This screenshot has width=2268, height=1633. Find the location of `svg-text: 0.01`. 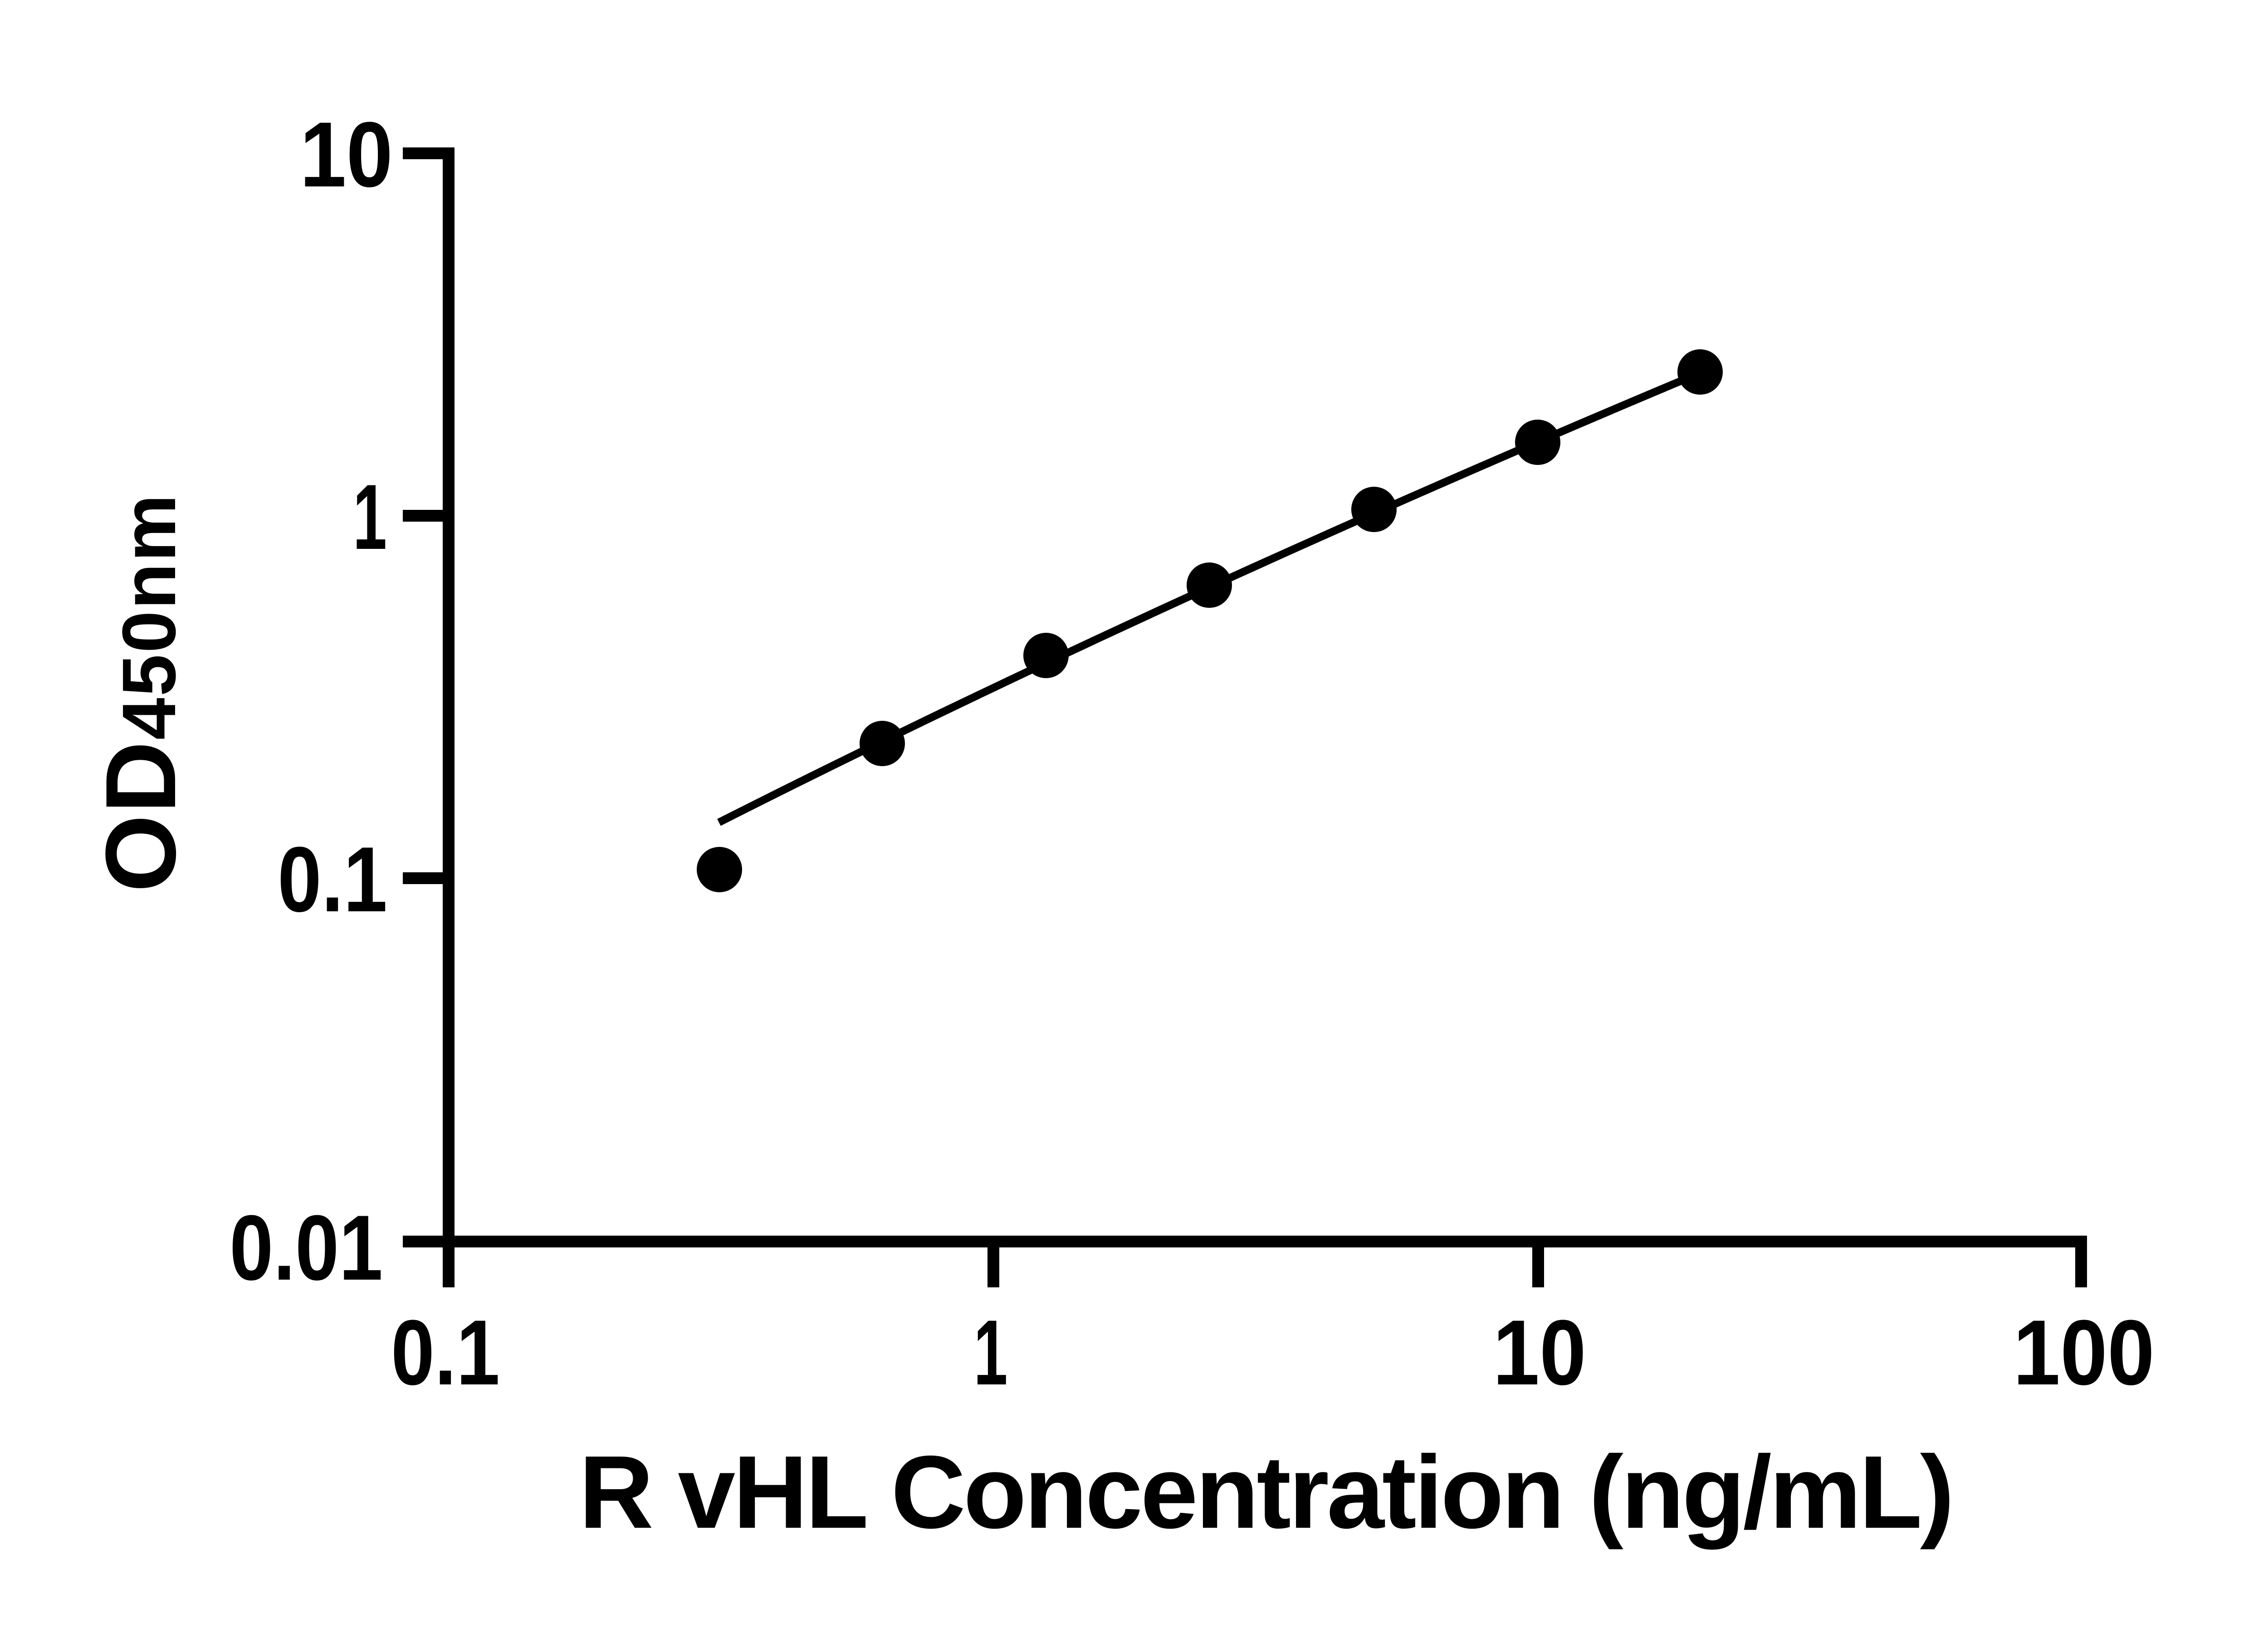

svg-text: 0.01 is located at coordinates (306, 1248).